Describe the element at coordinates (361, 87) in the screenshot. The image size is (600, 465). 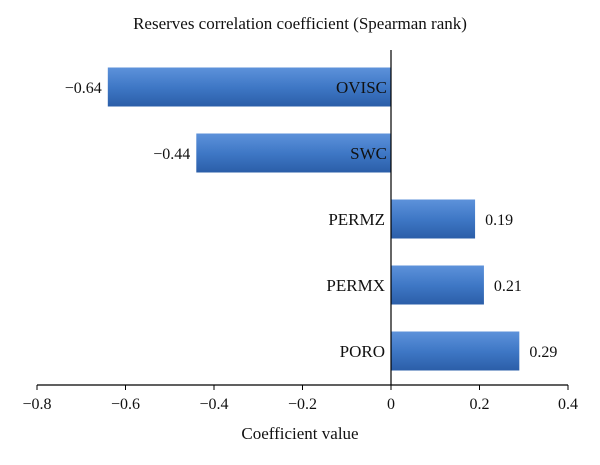
I see `category-label: OVISC` at that location.